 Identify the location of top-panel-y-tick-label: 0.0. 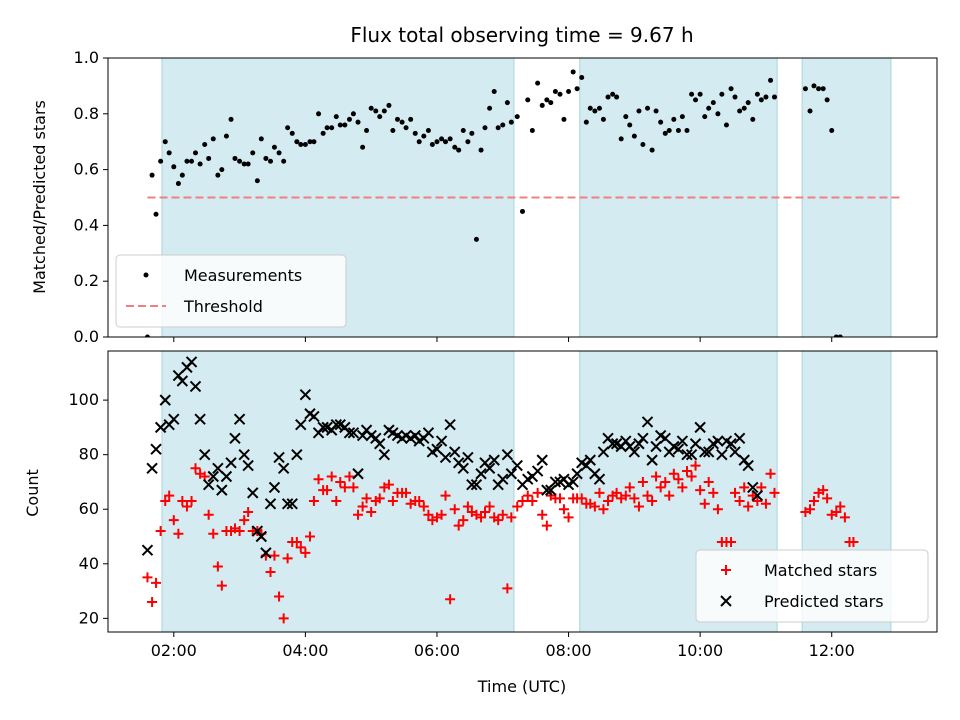
(86, 336).